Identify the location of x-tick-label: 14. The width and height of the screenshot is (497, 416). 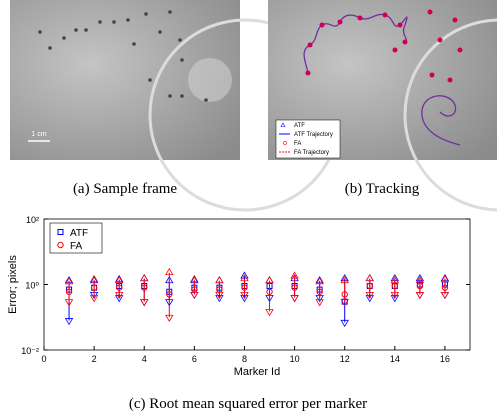
(395, 359).